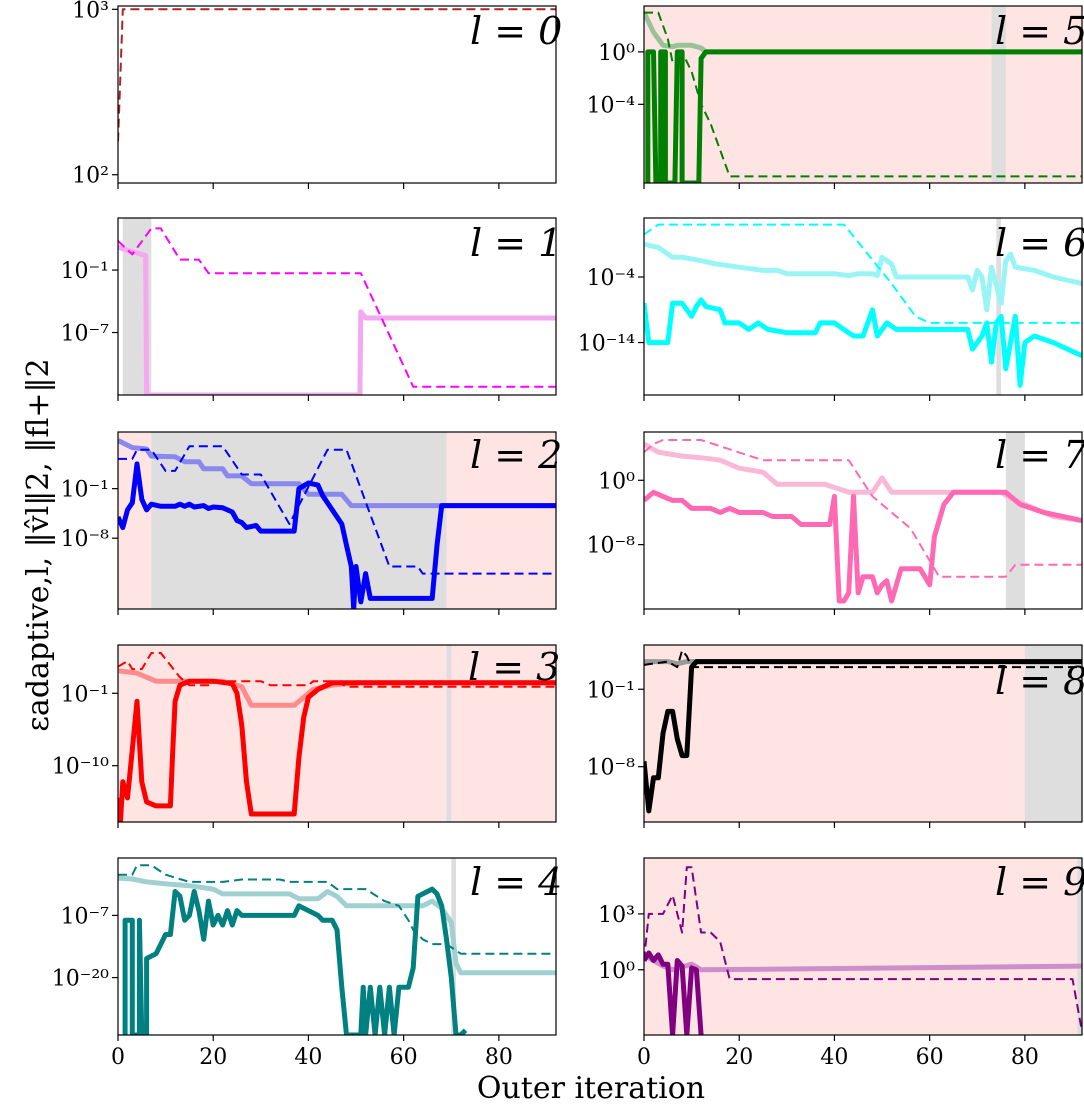 The height and width of the screenshot is (1112, 1084). What do you see at coordinates (516, 882) in the screenshot?
I see `panel-label: l = 4` at bounding box center [516, 882].